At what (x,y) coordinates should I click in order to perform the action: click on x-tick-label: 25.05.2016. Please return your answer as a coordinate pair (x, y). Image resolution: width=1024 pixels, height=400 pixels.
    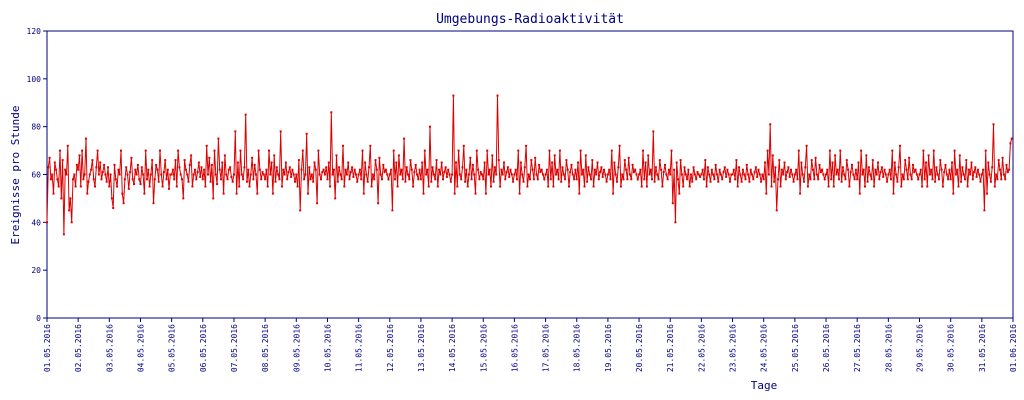
    Looking at the image, I should click on (795, 348).